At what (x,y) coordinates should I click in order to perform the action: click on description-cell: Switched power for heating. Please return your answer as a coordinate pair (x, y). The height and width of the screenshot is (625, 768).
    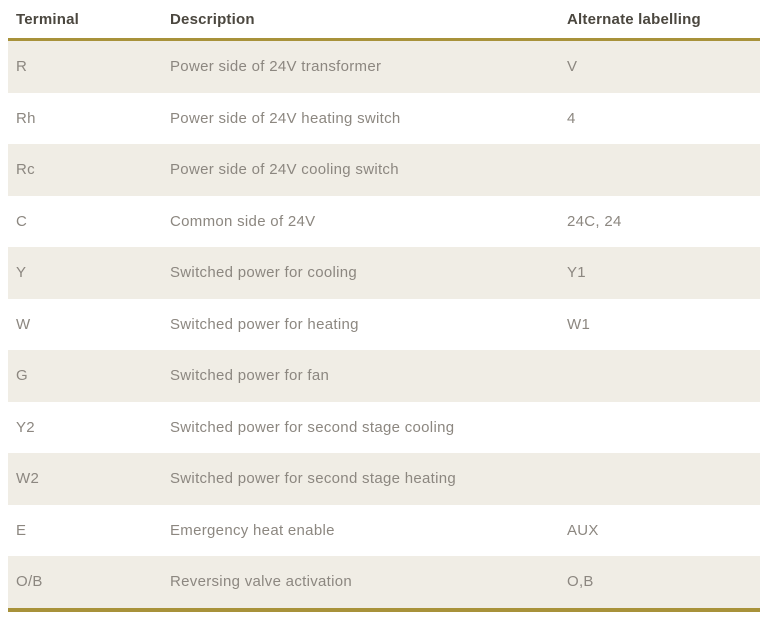
    Looking at the image, I should click on (264, 324).